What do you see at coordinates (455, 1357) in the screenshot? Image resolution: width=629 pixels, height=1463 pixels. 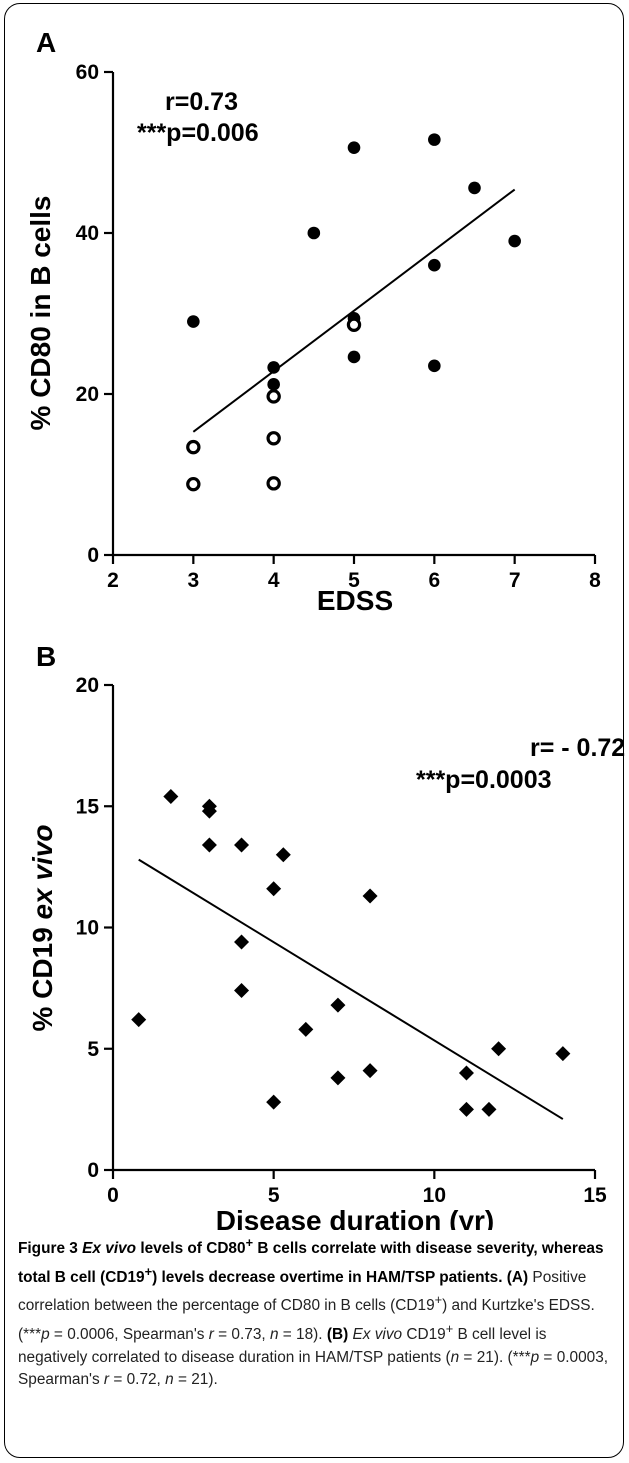 I see `caption-n-symbol-2: n` at bounding box center [455, 1357].